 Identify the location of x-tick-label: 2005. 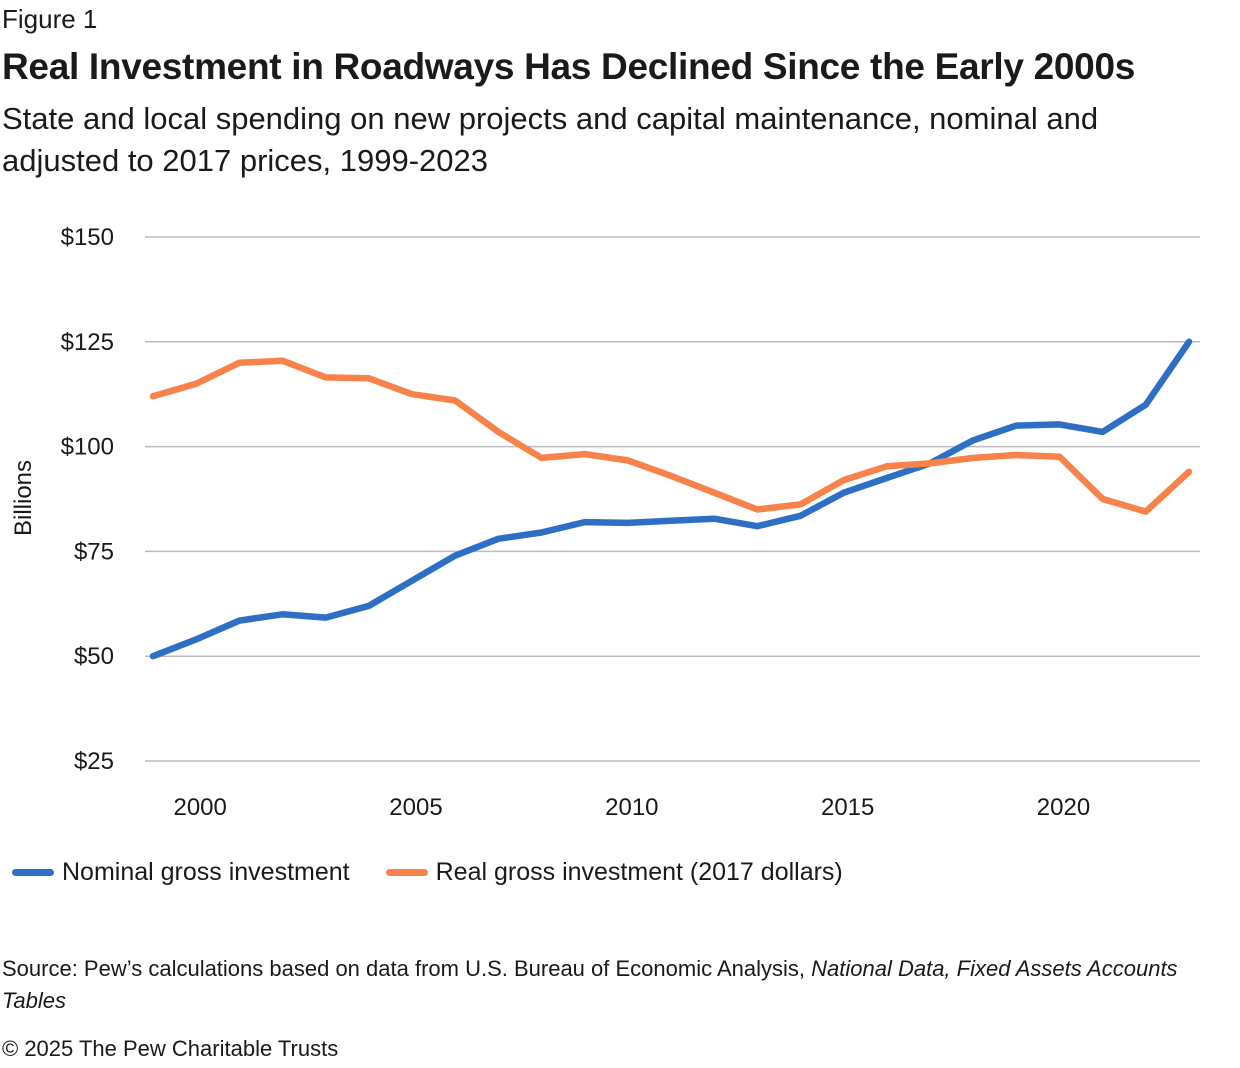
(415, 807).